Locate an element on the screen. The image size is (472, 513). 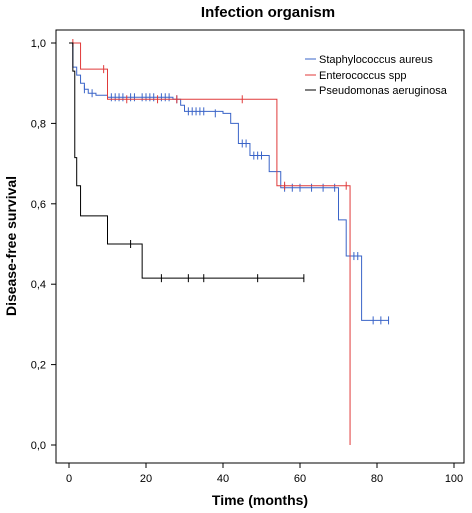
legend-label-enterococcus: Enterococcus spp is located at coordinates (362, 76).